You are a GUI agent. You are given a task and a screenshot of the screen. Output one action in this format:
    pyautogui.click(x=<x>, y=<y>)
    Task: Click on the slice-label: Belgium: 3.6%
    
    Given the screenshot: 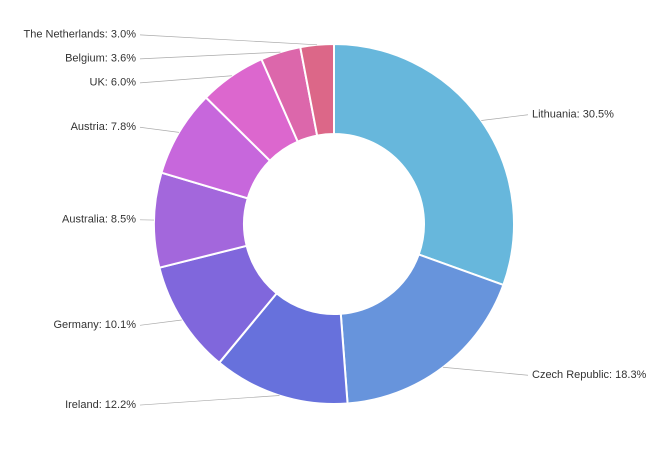 What is the action you would take?
    pyautogui.click(x=100, y=59)
    